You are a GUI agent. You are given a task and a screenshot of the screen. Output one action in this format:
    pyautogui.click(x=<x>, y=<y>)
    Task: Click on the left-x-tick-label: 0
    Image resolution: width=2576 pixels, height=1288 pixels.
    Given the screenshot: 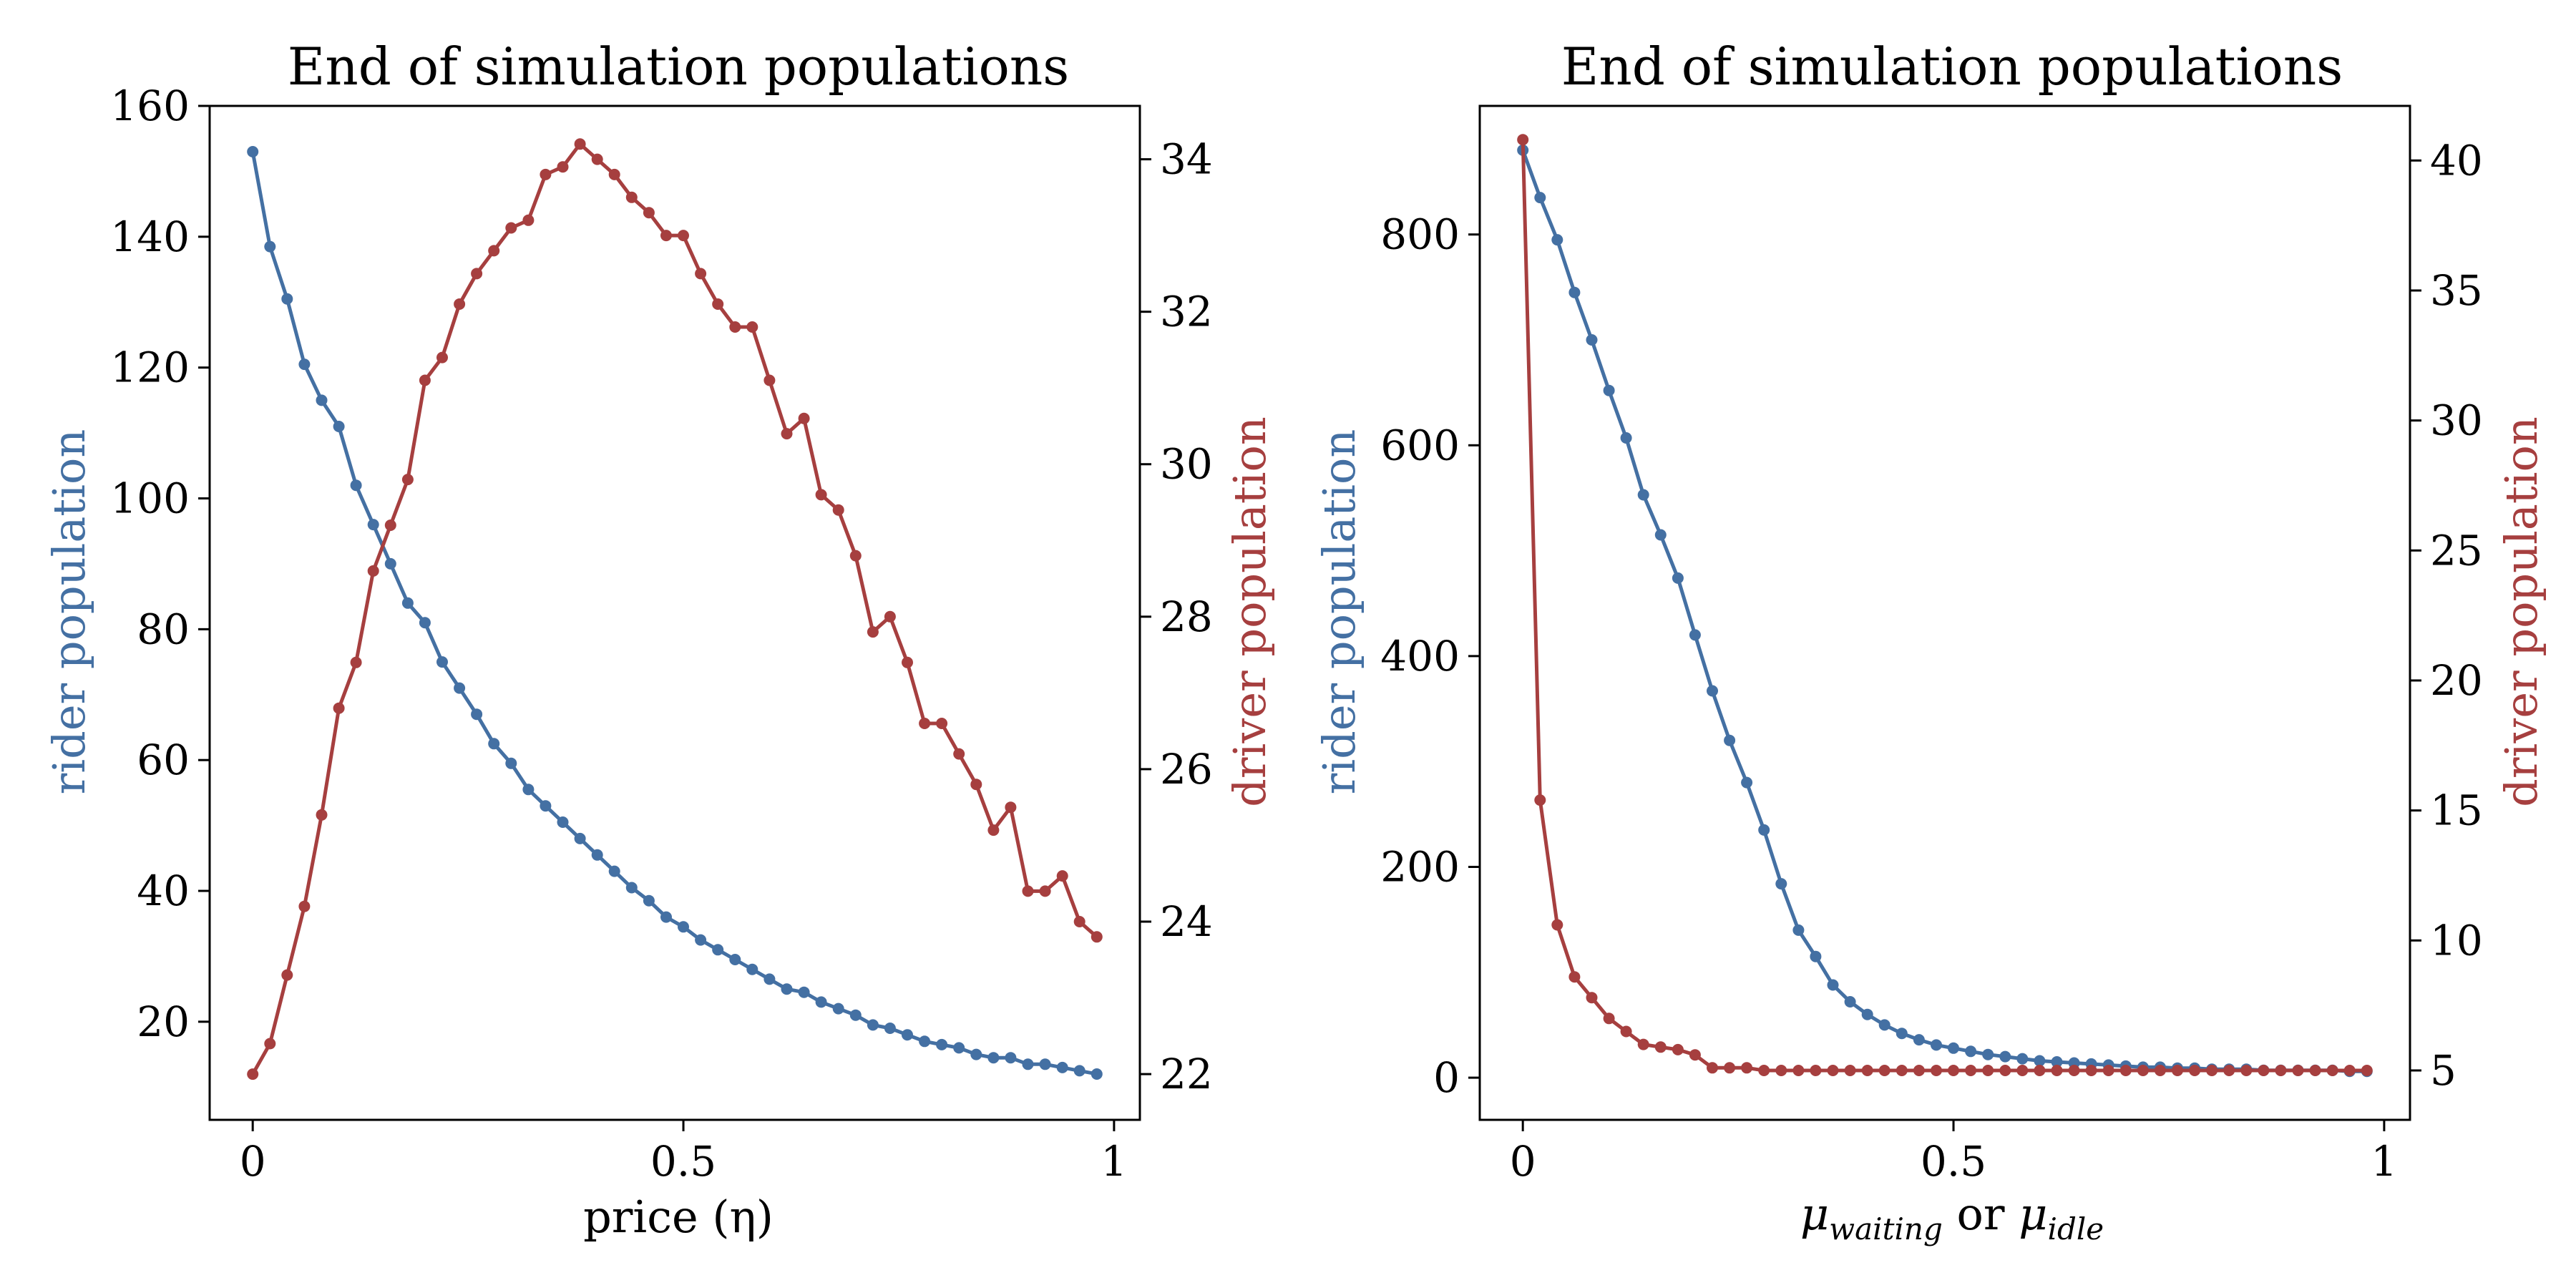 What is the action you would take?
    pyautogui.click(x=253, y=1161)
    